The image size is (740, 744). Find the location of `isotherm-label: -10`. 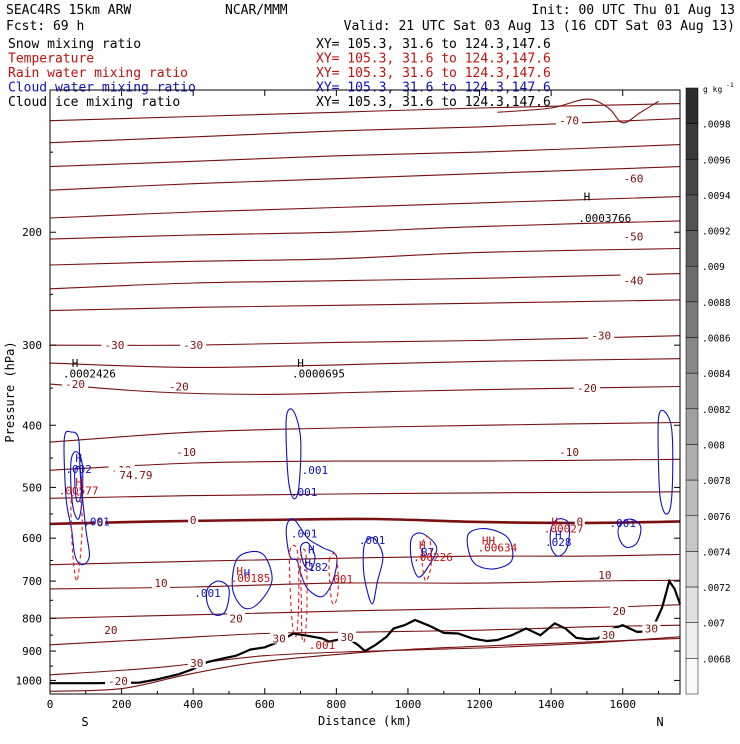

isotherm-label: -10 is located at coordinates (186, 452).